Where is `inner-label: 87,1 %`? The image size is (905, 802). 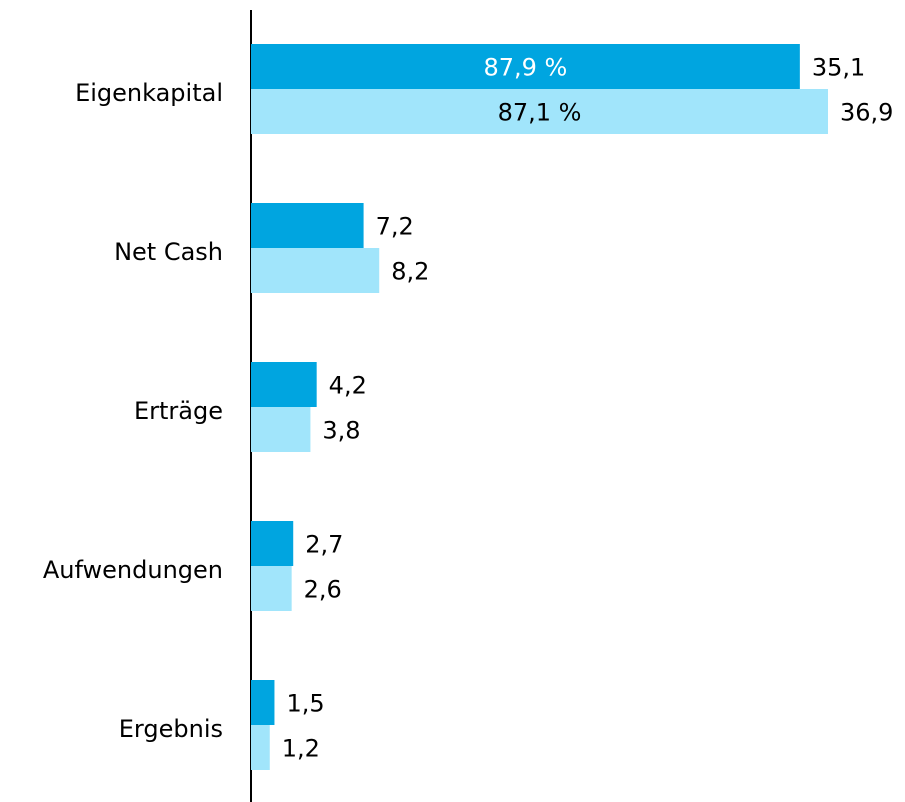
inner-label: 87,1 % is located at coordinates (540, 113).